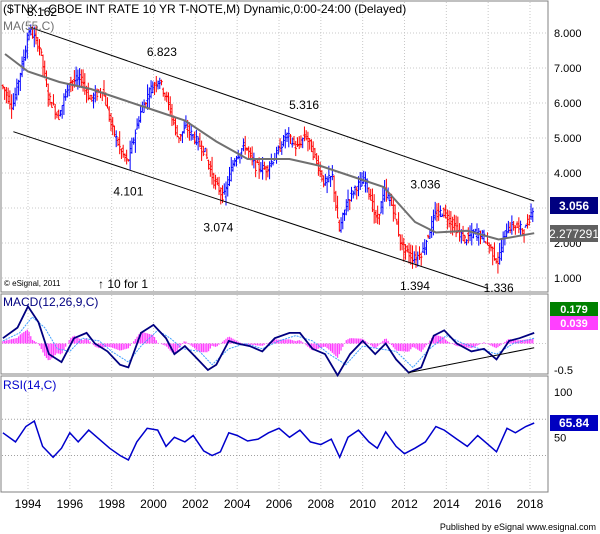  I want to click on macd-signal-line, so click(268, 342).